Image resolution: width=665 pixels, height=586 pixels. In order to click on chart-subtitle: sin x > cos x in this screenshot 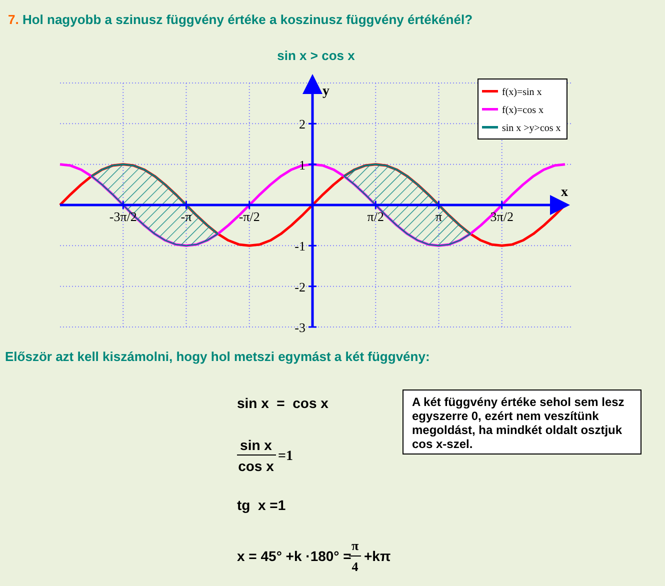, I will do `click(316, 55)`.